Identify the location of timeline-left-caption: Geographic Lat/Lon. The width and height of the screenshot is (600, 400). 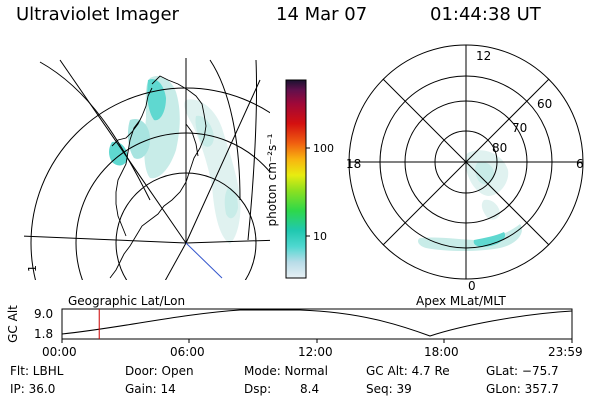
(127, 301).